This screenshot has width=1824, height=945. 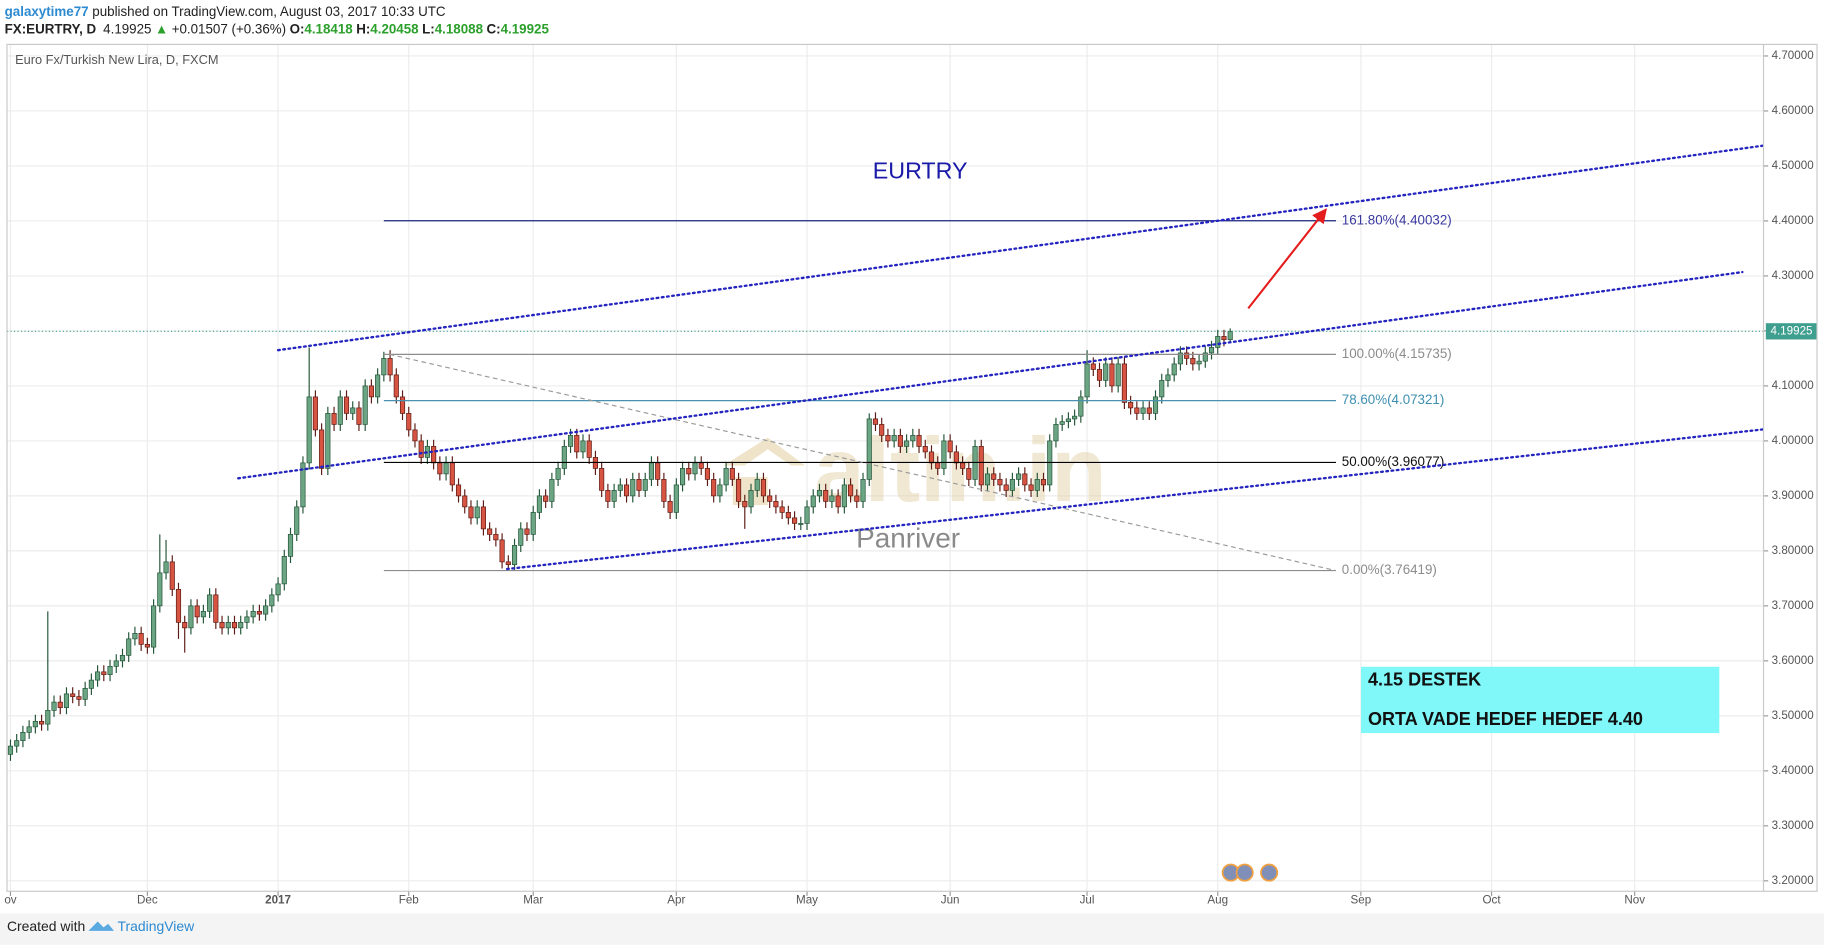 What do you see at coordinates (428, 28) in the screenshot?
I see `l-label: L:` at bounding box center [428, 28].